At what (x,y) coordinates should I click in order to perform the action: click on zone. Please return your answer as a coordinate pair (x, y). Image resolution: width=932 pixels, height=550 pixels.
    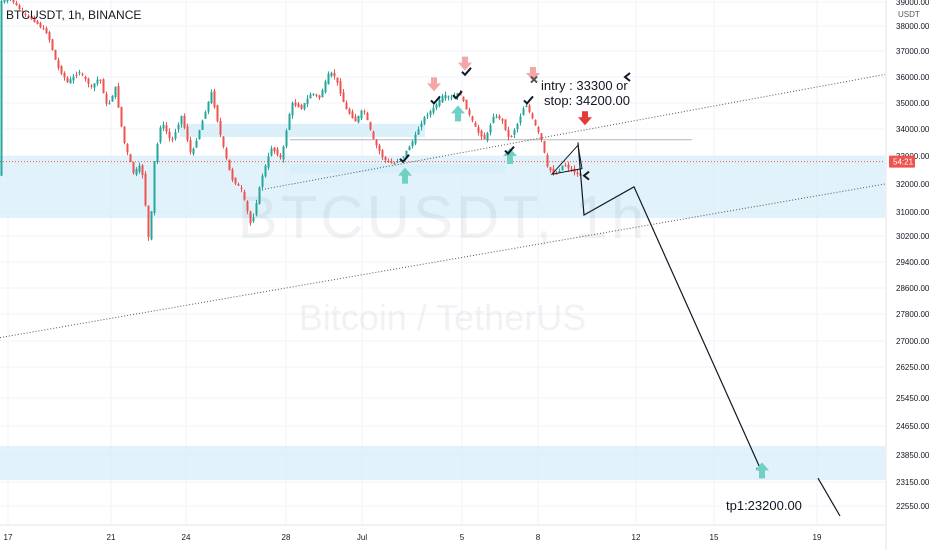
    Looking at the image, I should click on (442, 463).